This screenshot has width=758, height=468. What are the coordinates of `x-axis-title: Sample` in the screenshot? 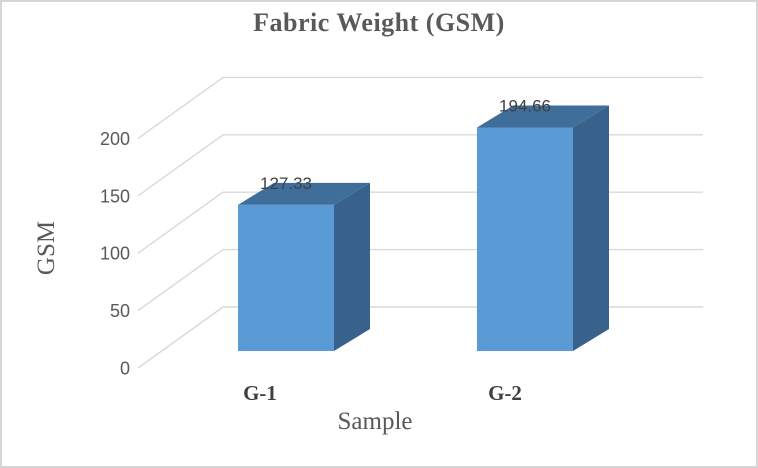 It's located at (375, 421).